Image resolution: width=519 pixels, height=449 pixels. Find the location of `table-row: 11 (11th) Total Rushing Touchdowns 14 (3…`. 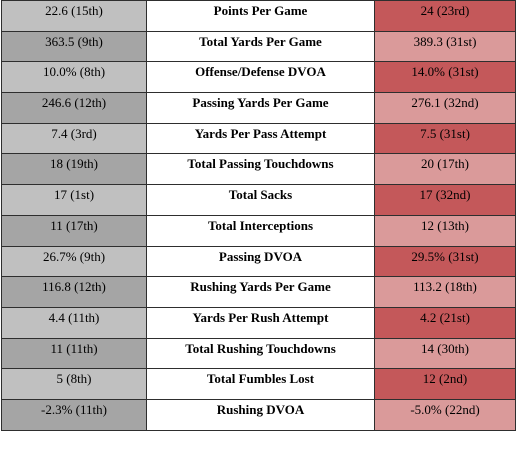

table-row: 11 (11th) Total Rushing Touchdowns 14 (3… is located at coordinates (258, 353).